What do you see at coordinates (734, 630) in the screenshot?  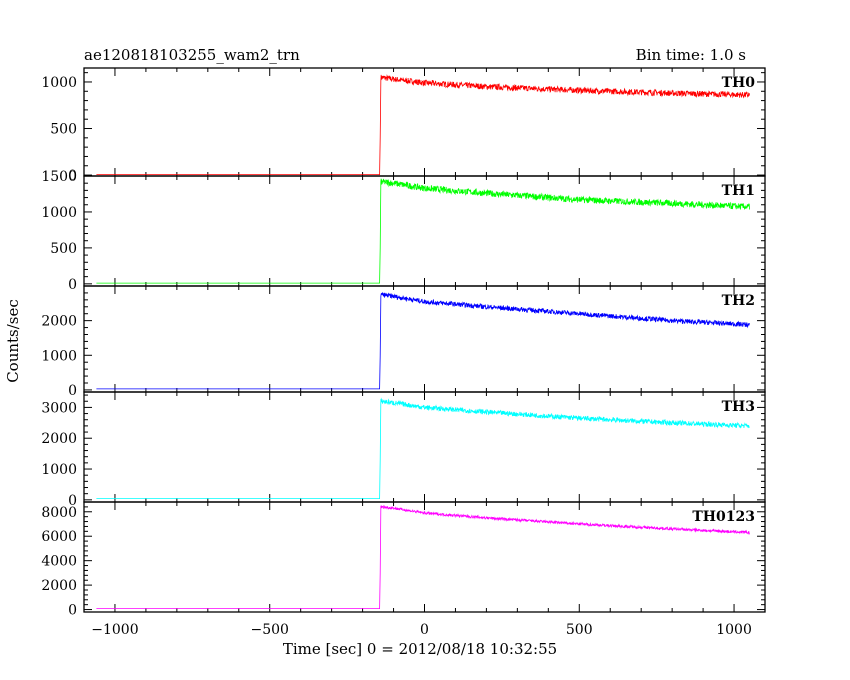 I see `x-tick-label: 1000` at bounding box center [734, 630].